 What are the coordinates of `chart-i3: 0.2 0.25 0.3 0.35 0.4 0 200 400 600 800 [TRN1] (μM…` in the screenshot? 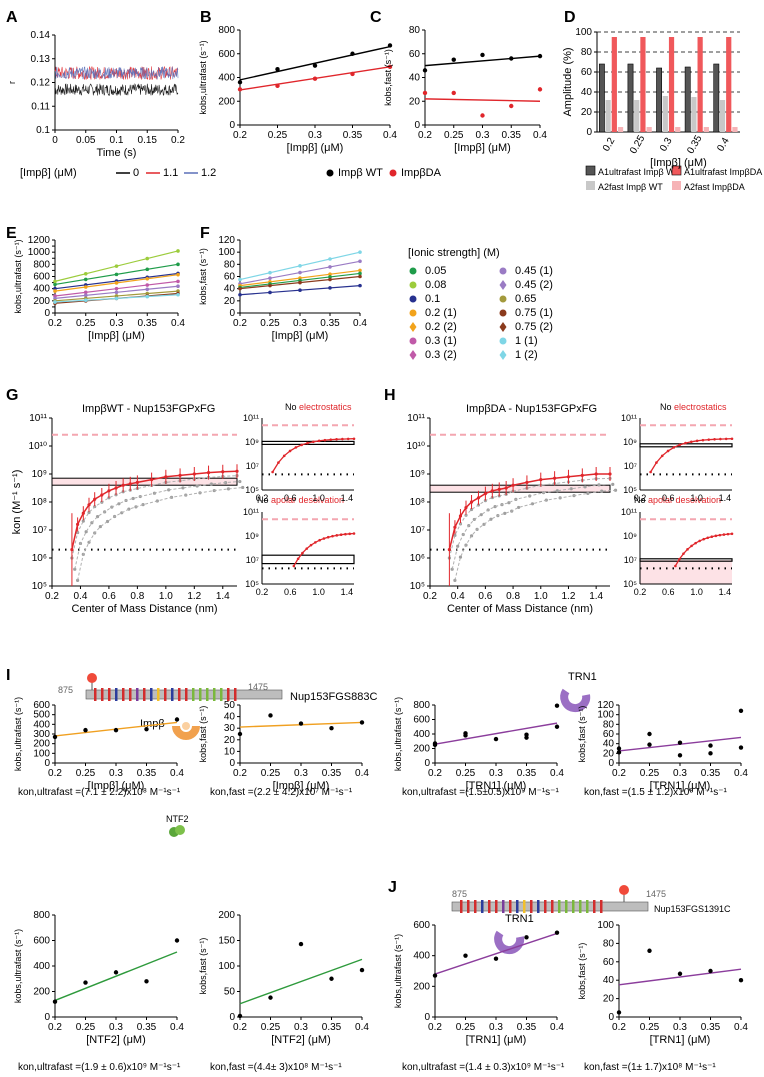 It's located at (478, 744).